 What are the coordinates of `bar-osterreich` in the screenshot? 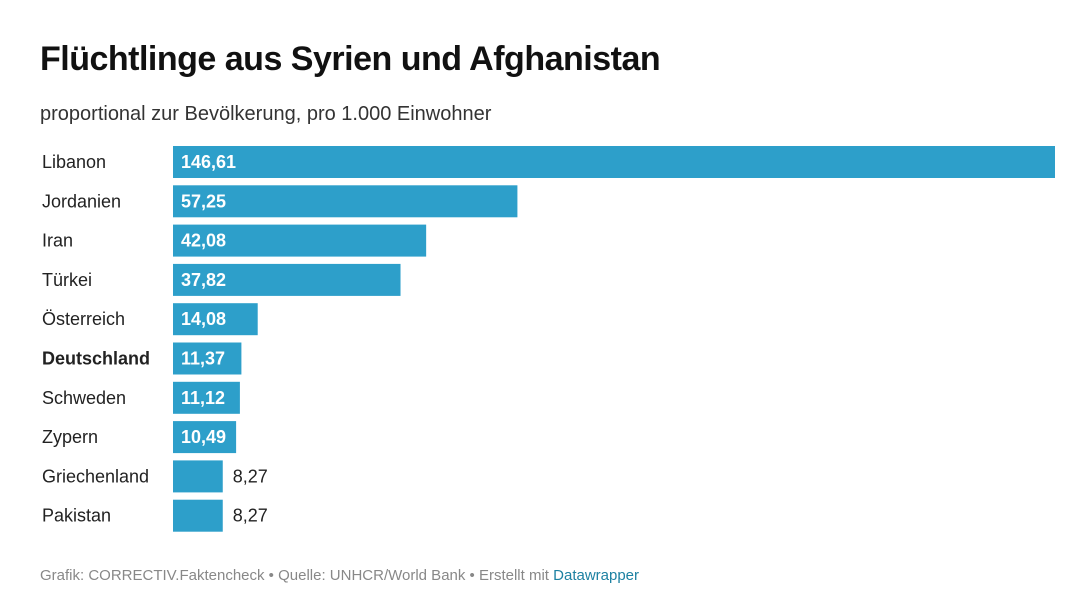 It's located at (215, 319).